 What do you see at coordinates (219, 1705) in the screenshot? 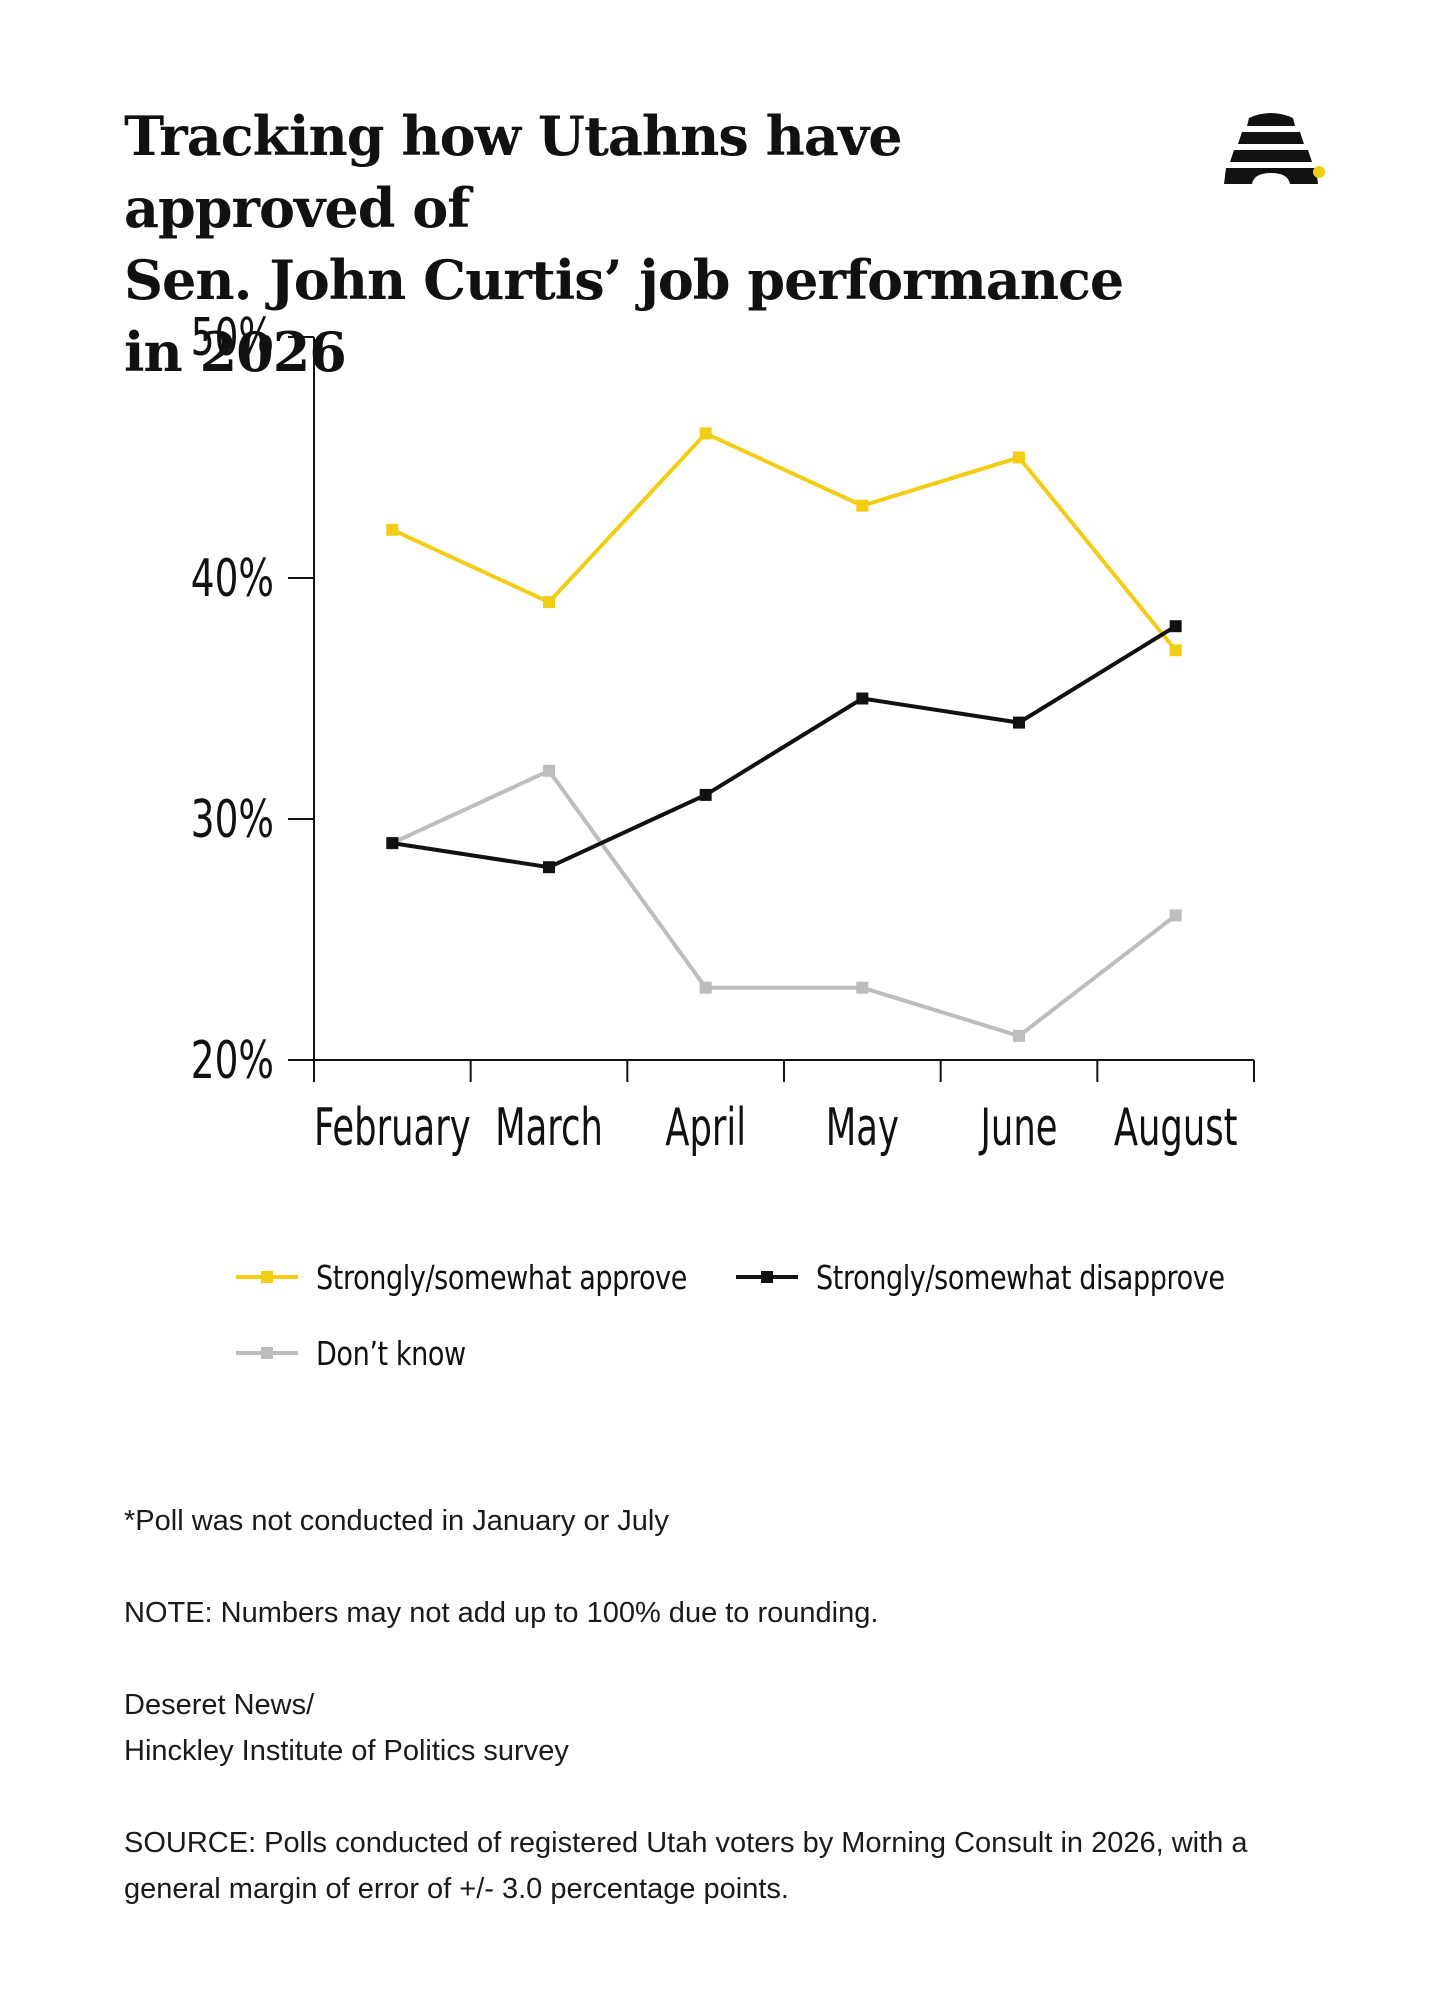
I see `credit-line-1: Deseret News/` at bounding box center [219, 1705].